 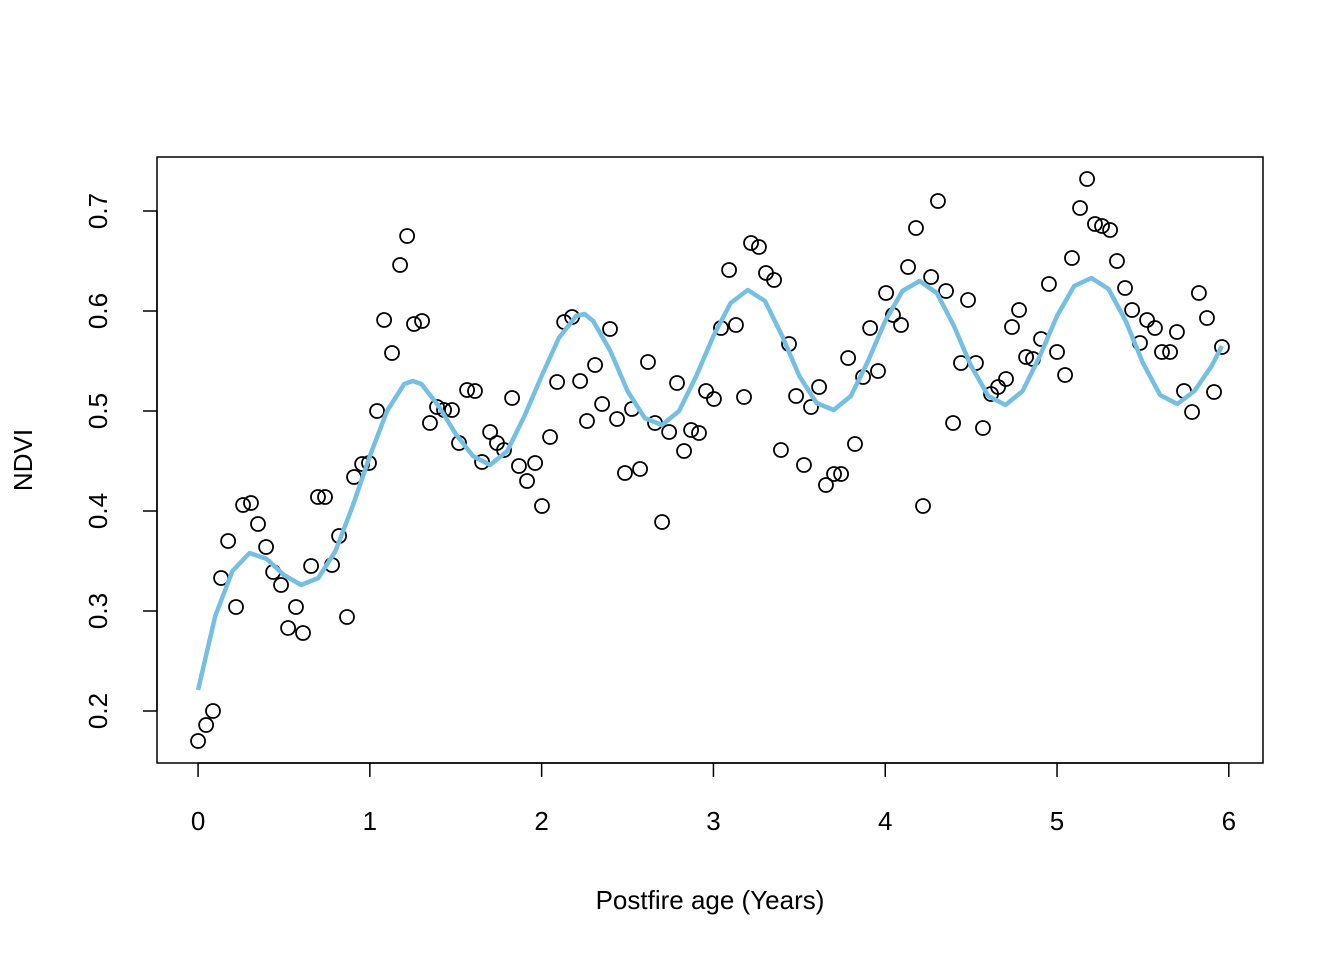 I want to click on x-tick-label: 0, so click(x=198, y=821).